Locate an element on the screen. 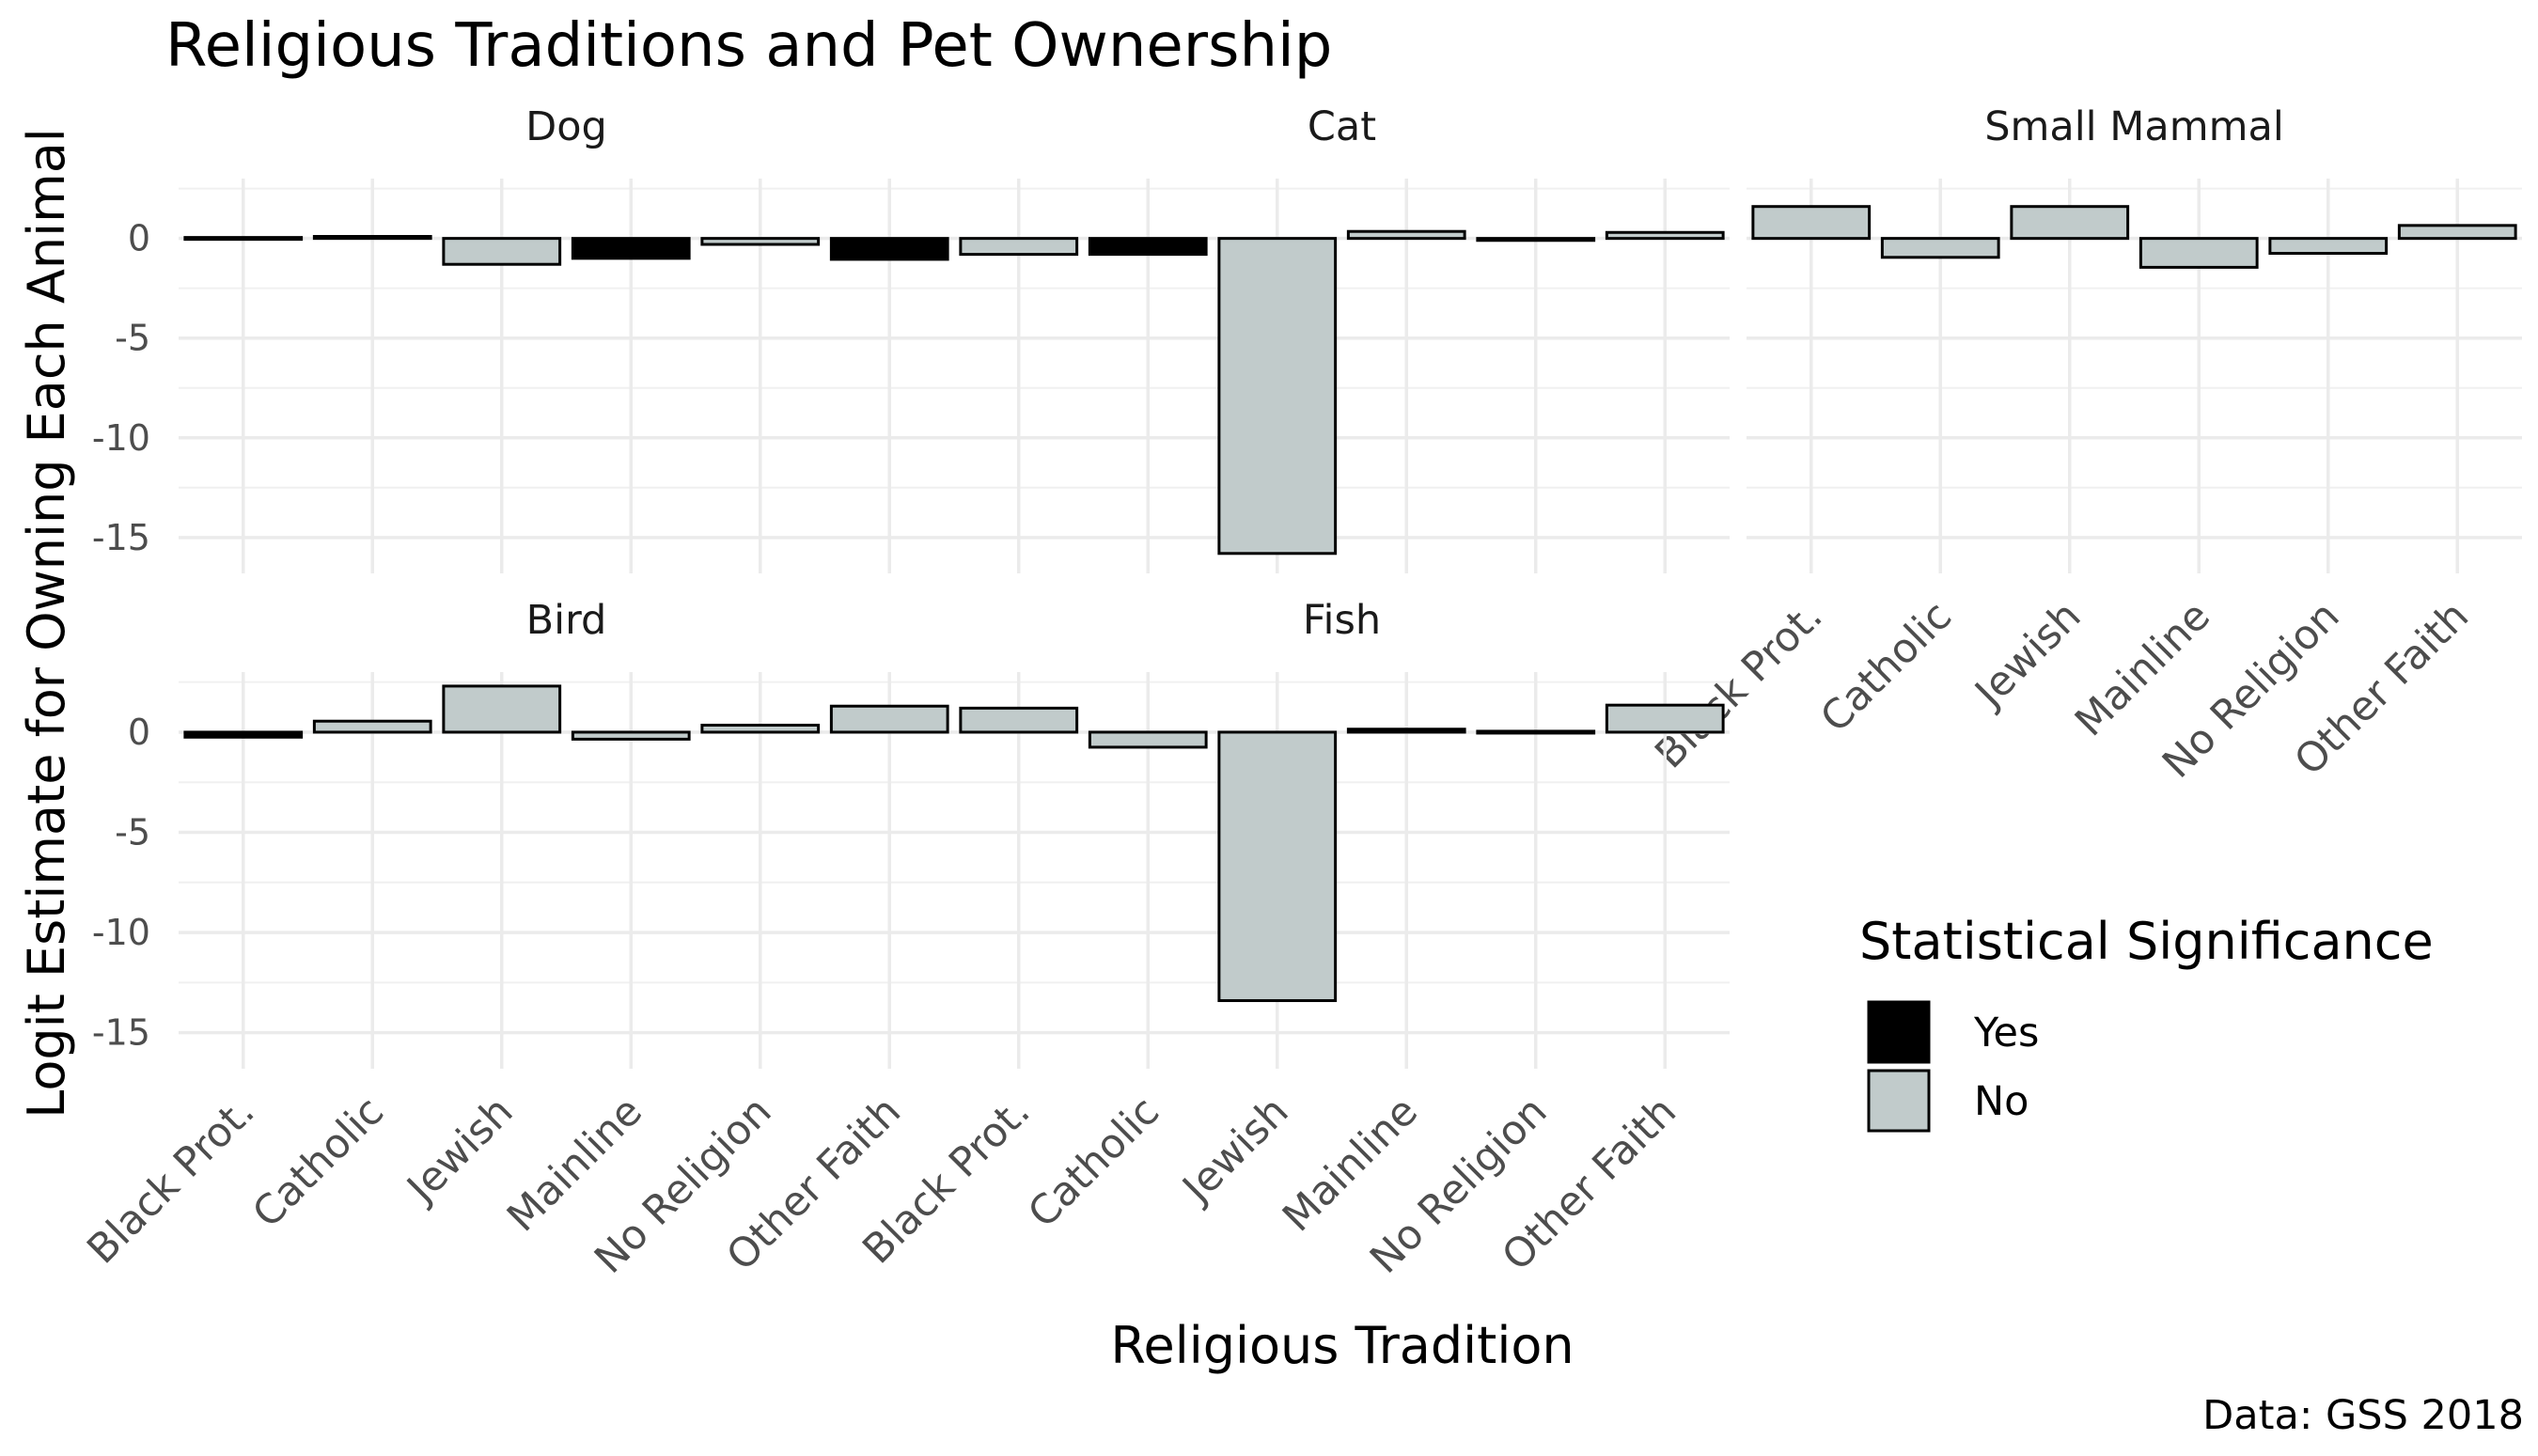 Image resolution: width=2538 pixels, height=1456 pixels. caption: Data: GSS 2018 is located at coordinates (2363, 1415).